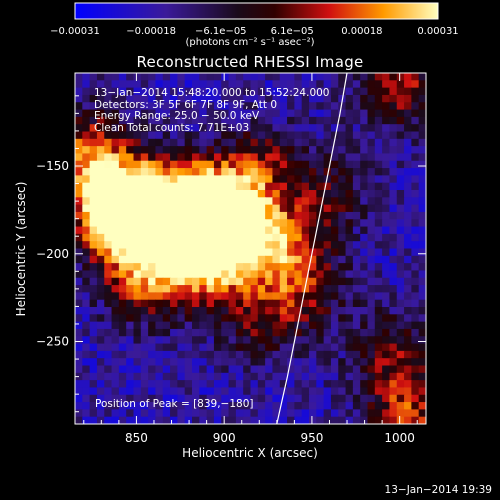 This screenshot has height=500, width=500. Describe the element at coordinates (52, 342) in the screenshot. I see `y-tick-label: −250` at that location.